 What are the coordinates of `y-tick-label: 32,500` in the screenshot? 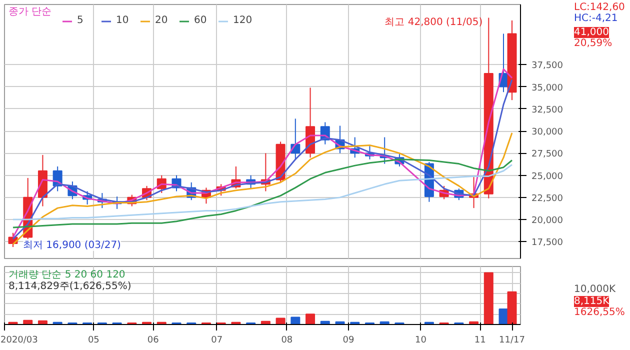 It's located at (548, 110).